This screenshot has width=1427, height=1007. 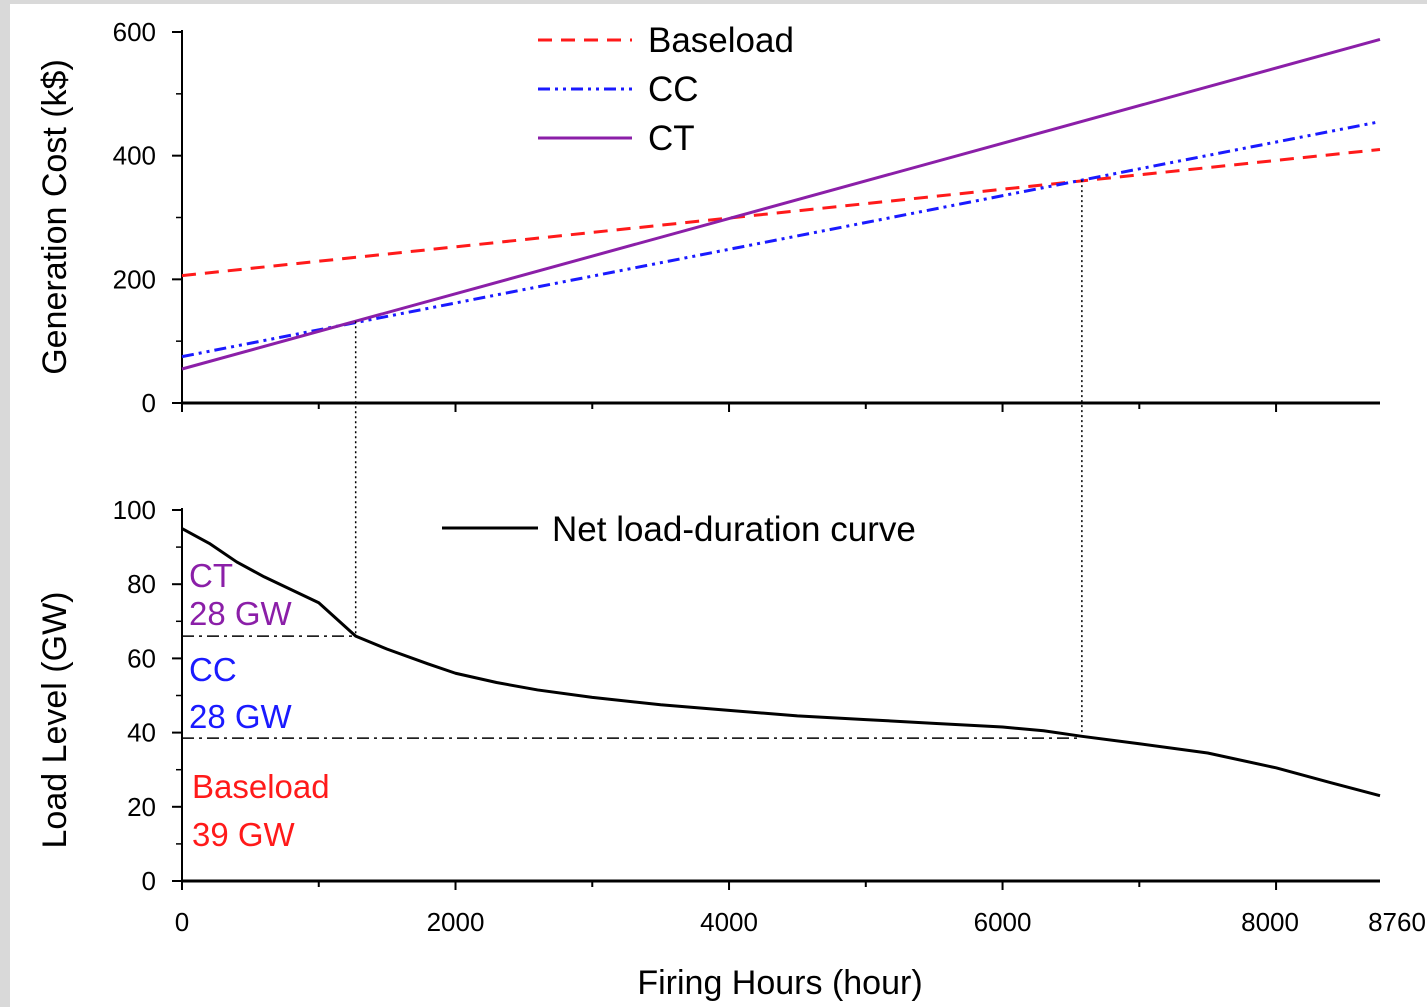 What do you see at coordinates (134, 279) in the screenshot?
I see `top-y-tick-label: 200` at bounding box center [134, 279].